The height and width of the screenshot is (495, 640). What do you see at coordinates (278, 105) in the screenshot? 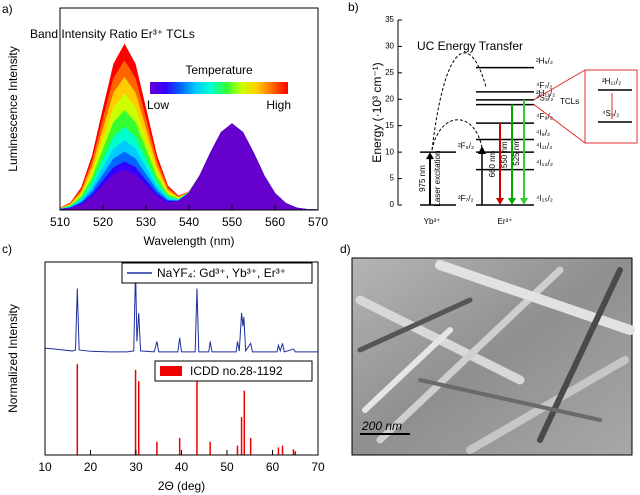
I see `colorbar-high: High` at bounding box center [278, 105].